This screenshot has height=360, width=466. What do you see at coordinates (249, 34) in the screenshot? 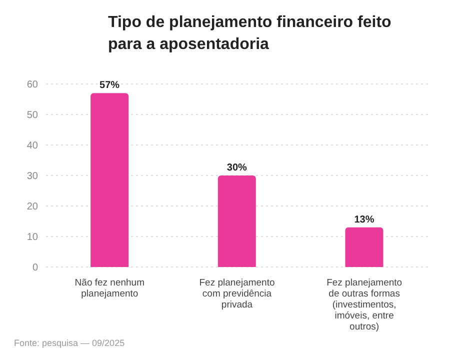
I see `chart-title: Tipo de planejamento financeiro feito para a aposentadoria` at bounding box center [249, 34].